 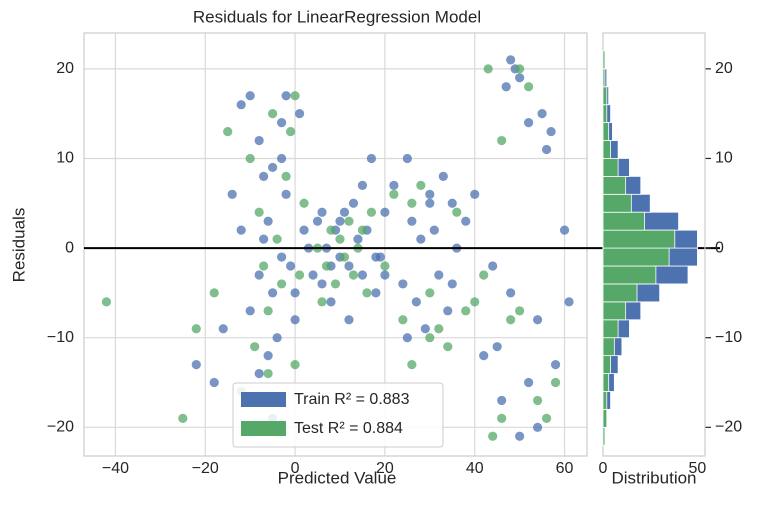 I want to click on x-tick-label: −40, so click(x=115, y=468).